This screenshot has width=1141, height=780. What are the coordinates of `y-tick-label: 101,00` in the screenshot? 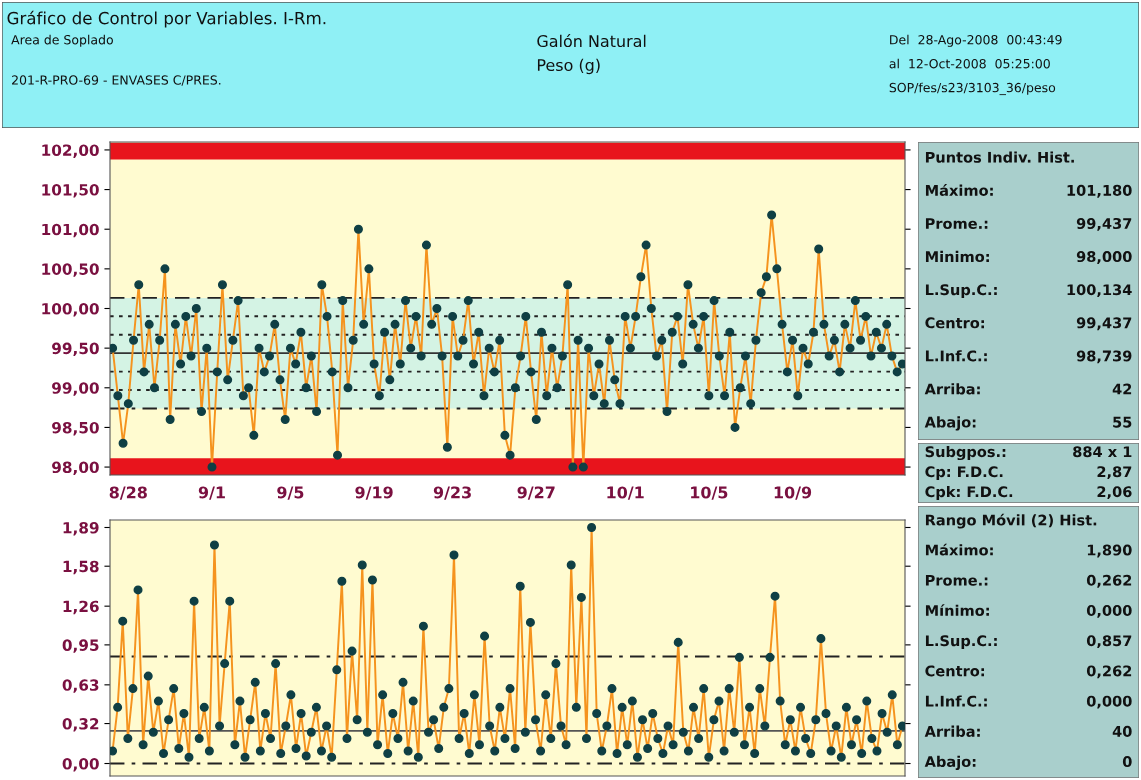 It's located at (70, 230).